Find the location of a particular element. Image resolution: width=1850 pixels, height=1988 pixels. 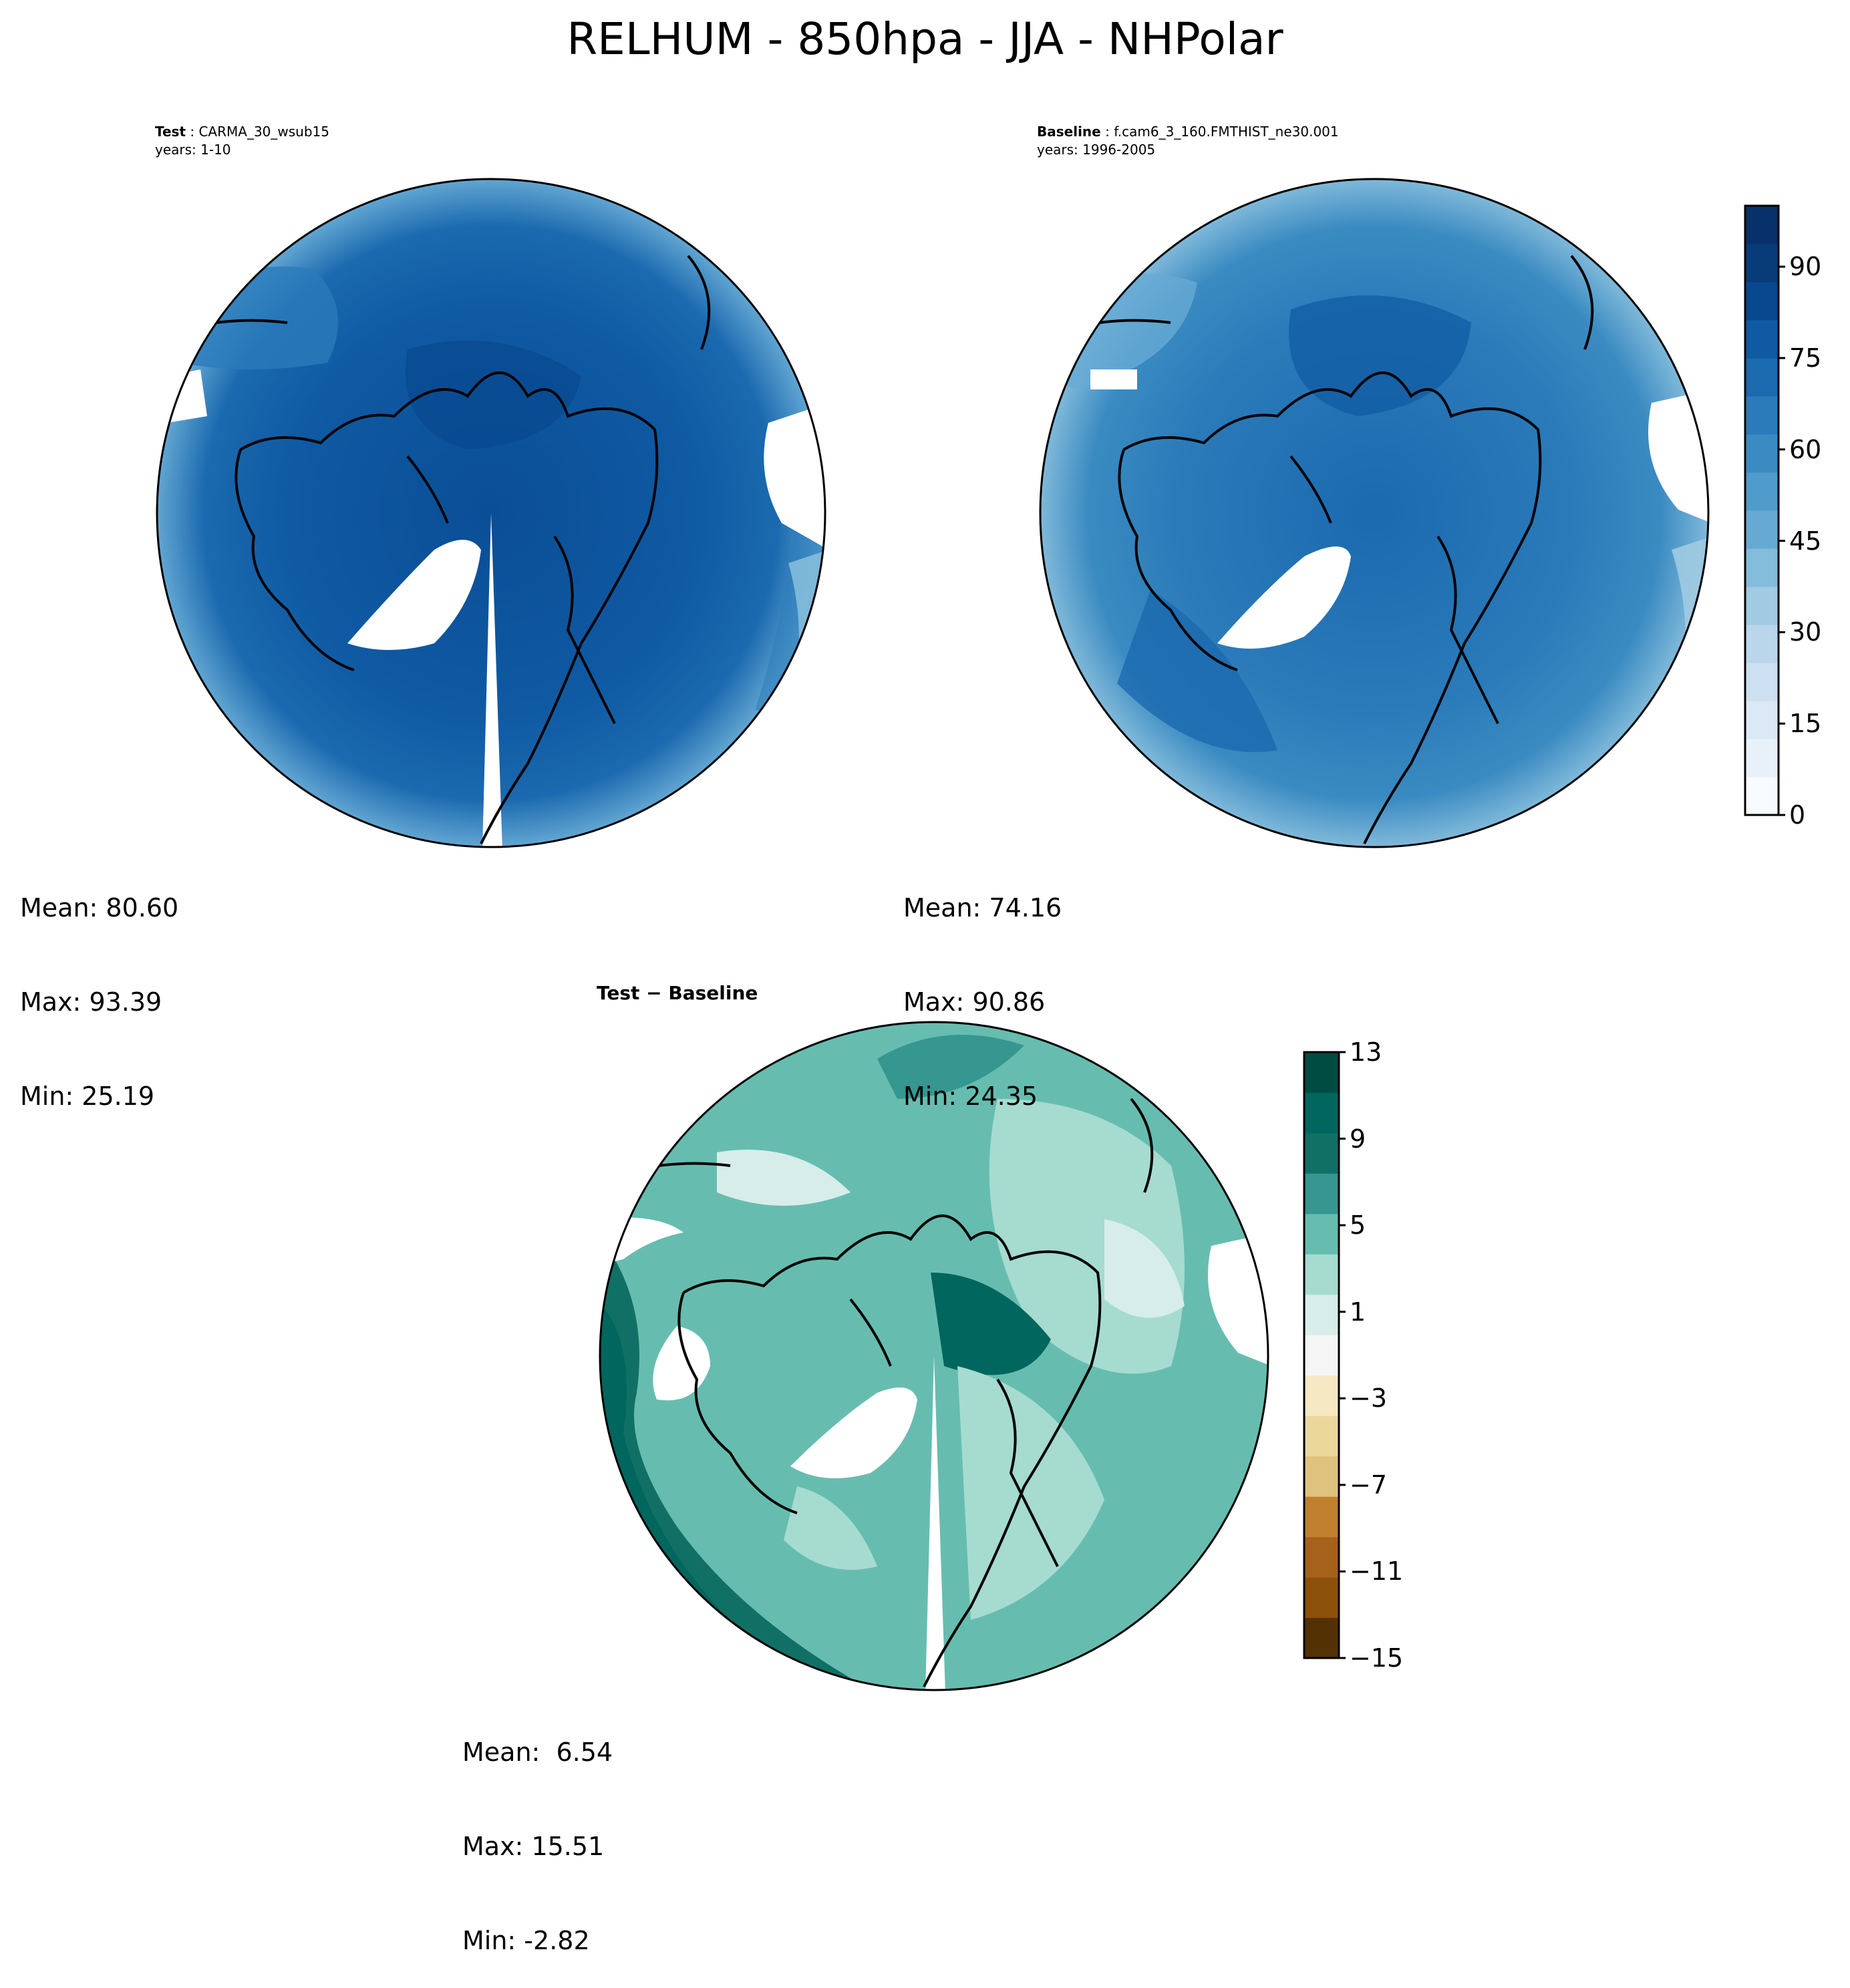

baseline-years-label: years: 1996-2005 is located at coordinates (1096, 150).